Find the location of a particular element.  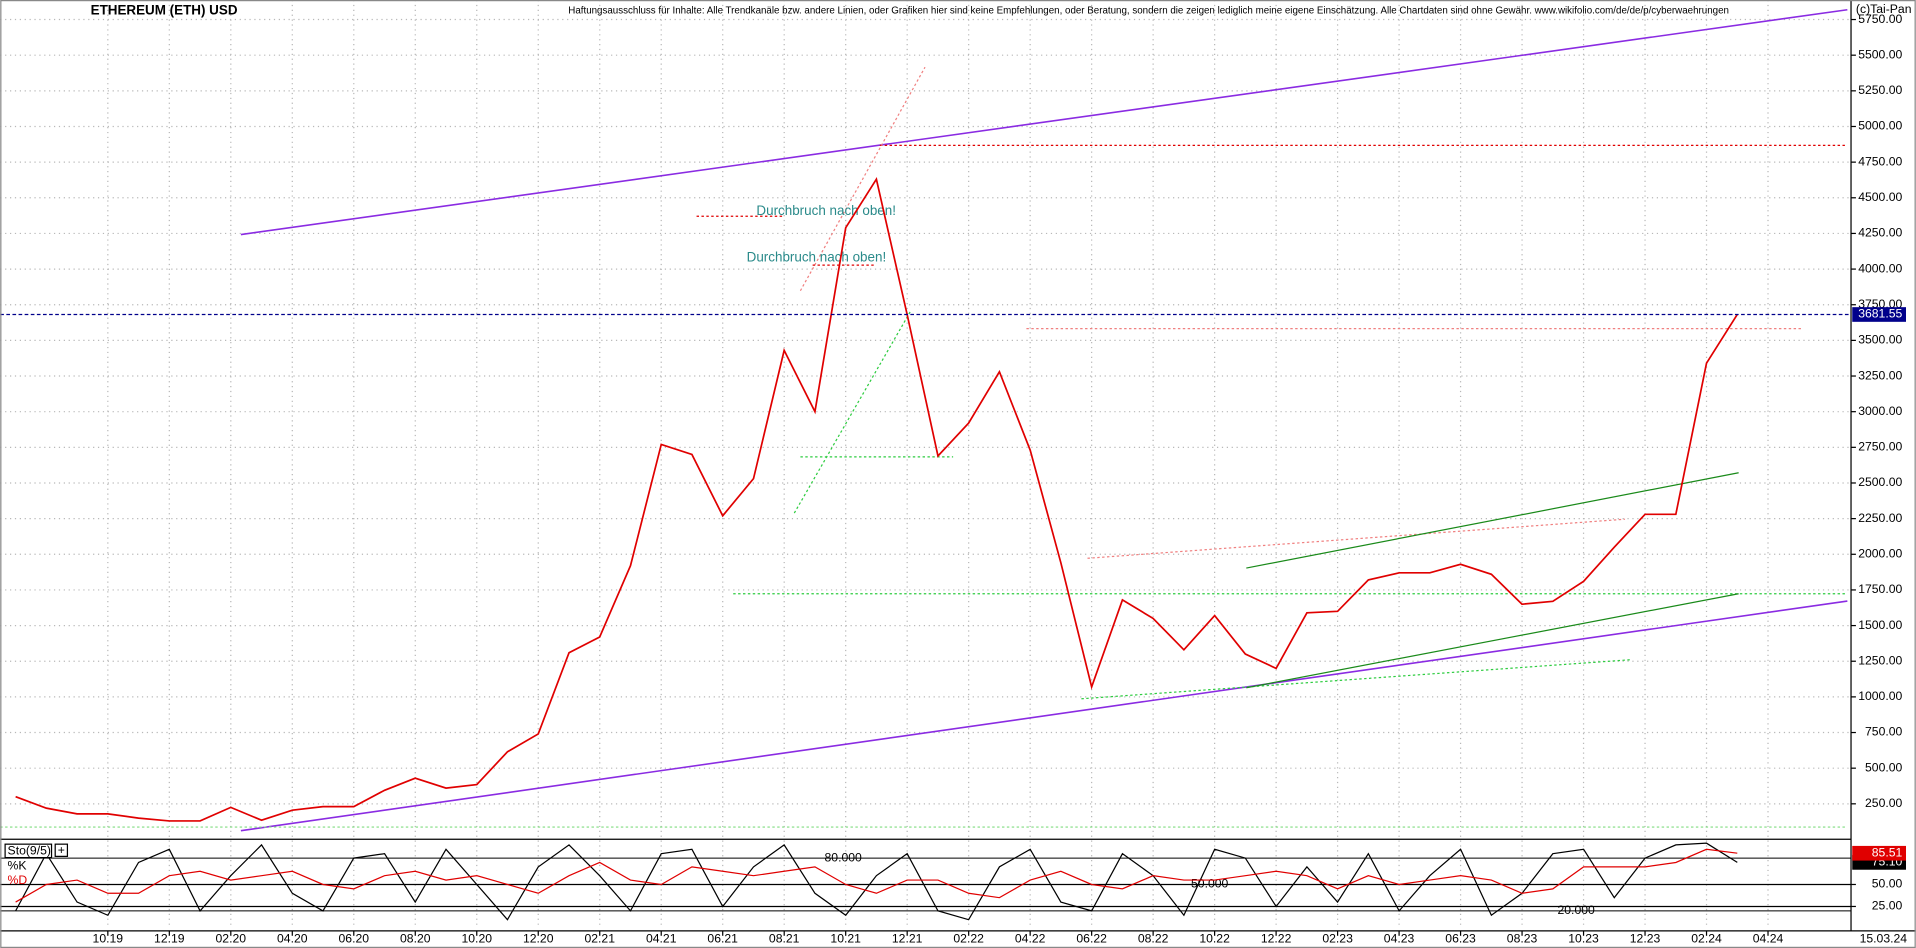

x-tick-label: 10.20 is located at coordinates (476, 939).